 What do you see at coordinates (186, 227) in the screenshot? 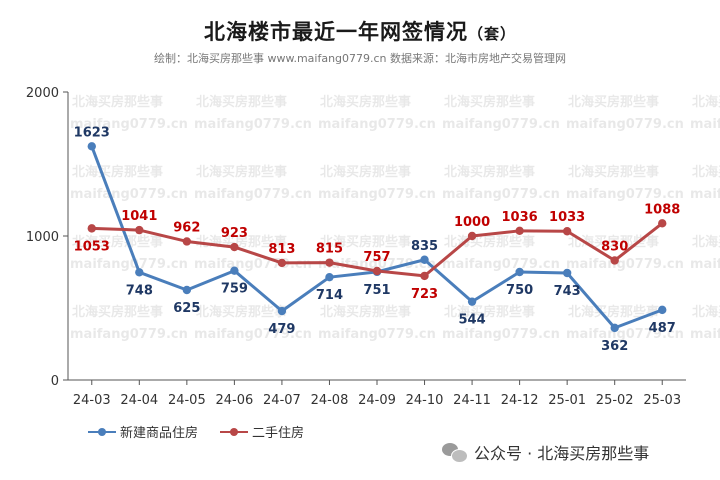
I see `data-label-1: 962` at bounding box center [186, 227].